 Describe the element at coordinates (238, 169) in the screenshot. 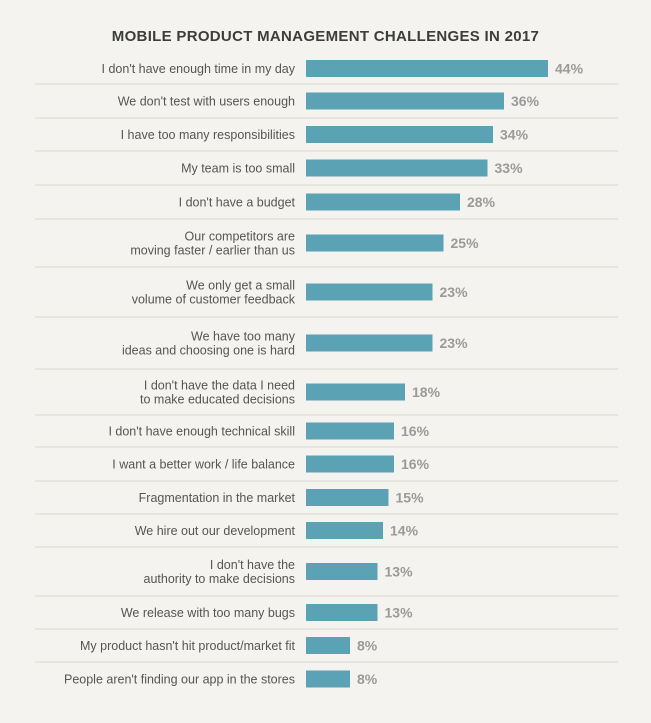

I see `category-label: My team is too small` at that location.